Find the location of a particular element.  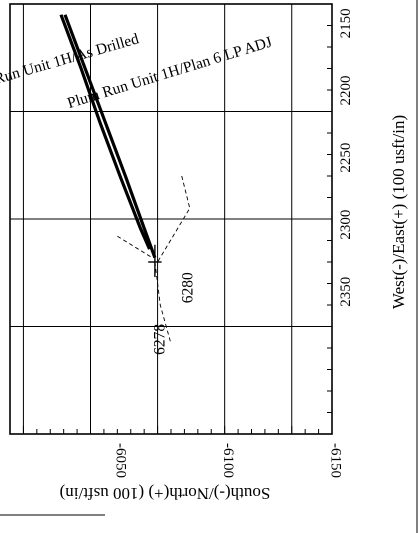

leader-lines is located at coordinates (154, 259).